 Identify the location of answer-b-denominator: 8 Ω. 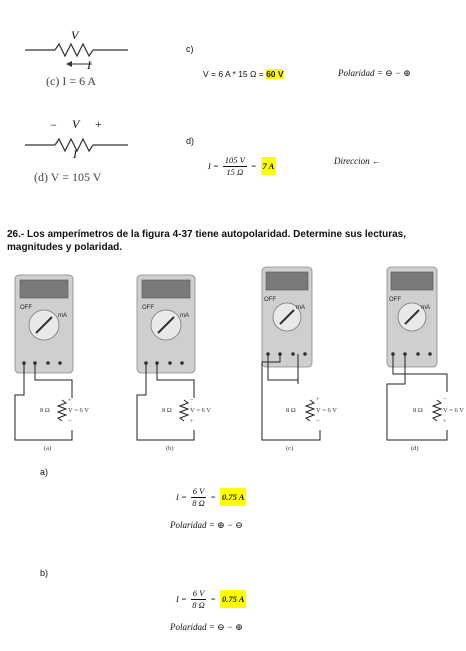
(198, 604).